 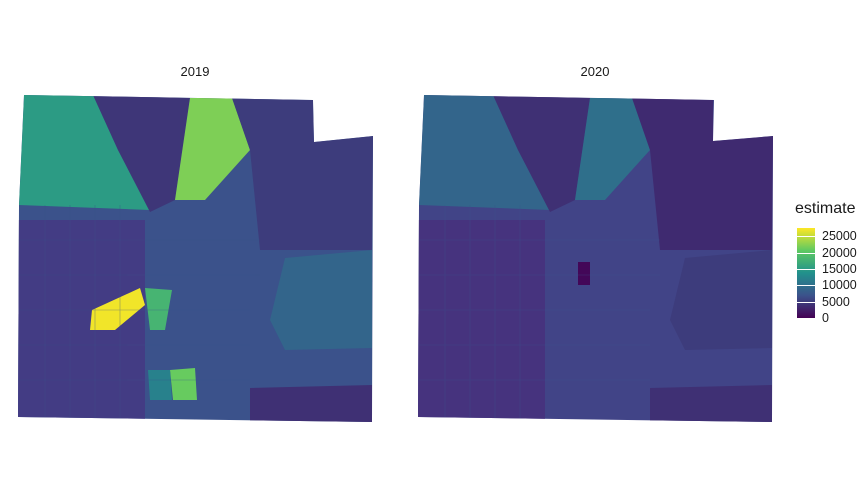 I want to click on southwest-region, so click(x=481, y=320).